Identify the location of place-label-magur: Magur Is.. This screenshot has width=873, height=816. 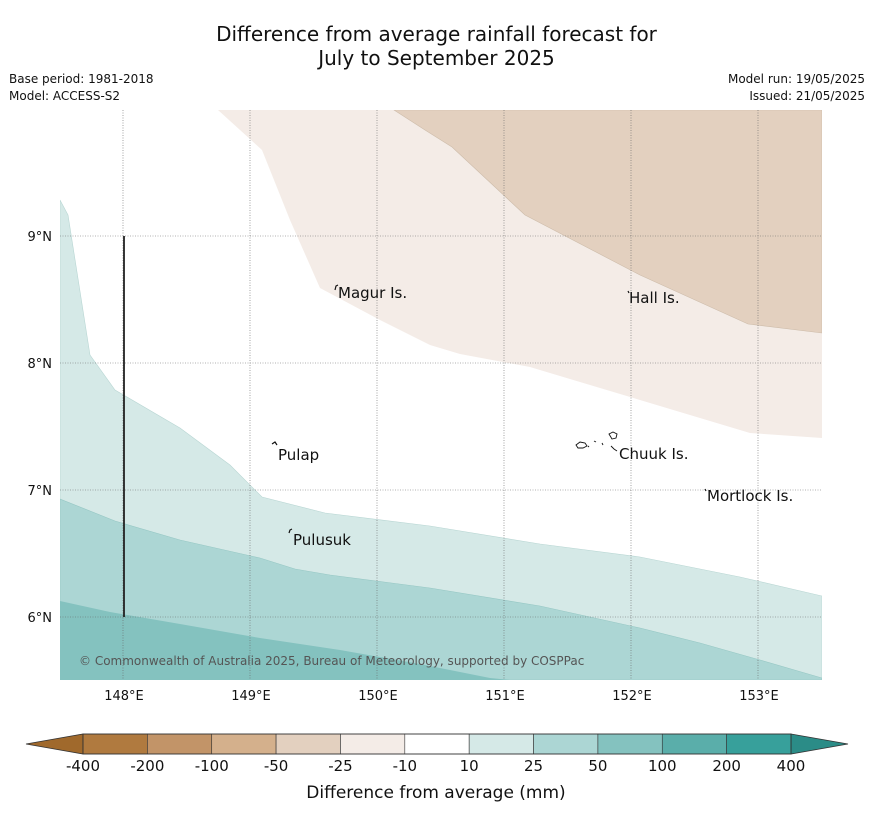
(372, 293).